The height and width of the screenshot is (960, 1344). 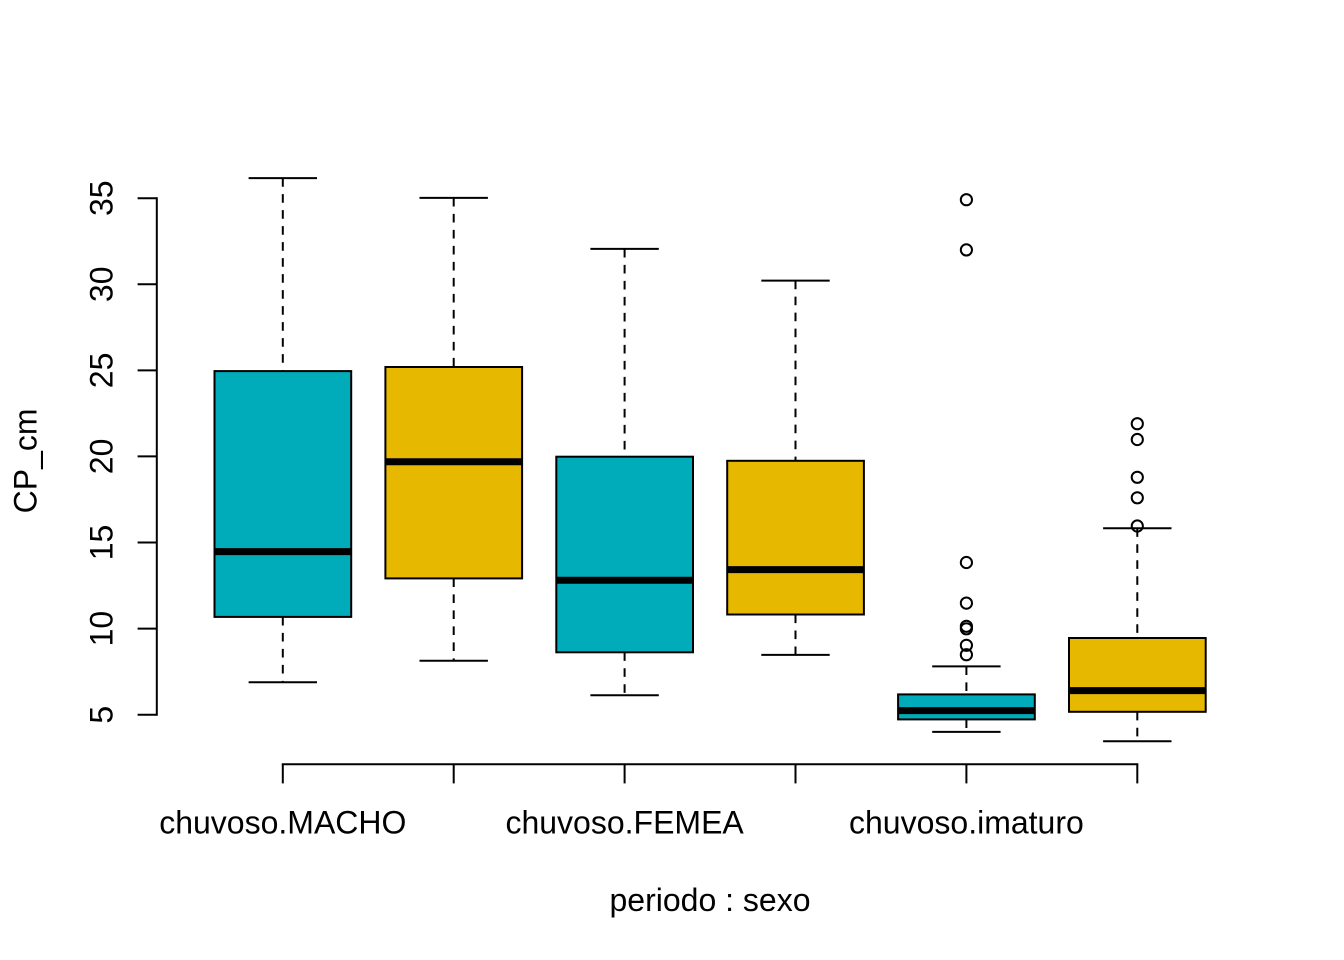 What do you see at coordinates (102, 457) in the screenshot?
I see `svg-text: 20` at bounding box center [102, 457].